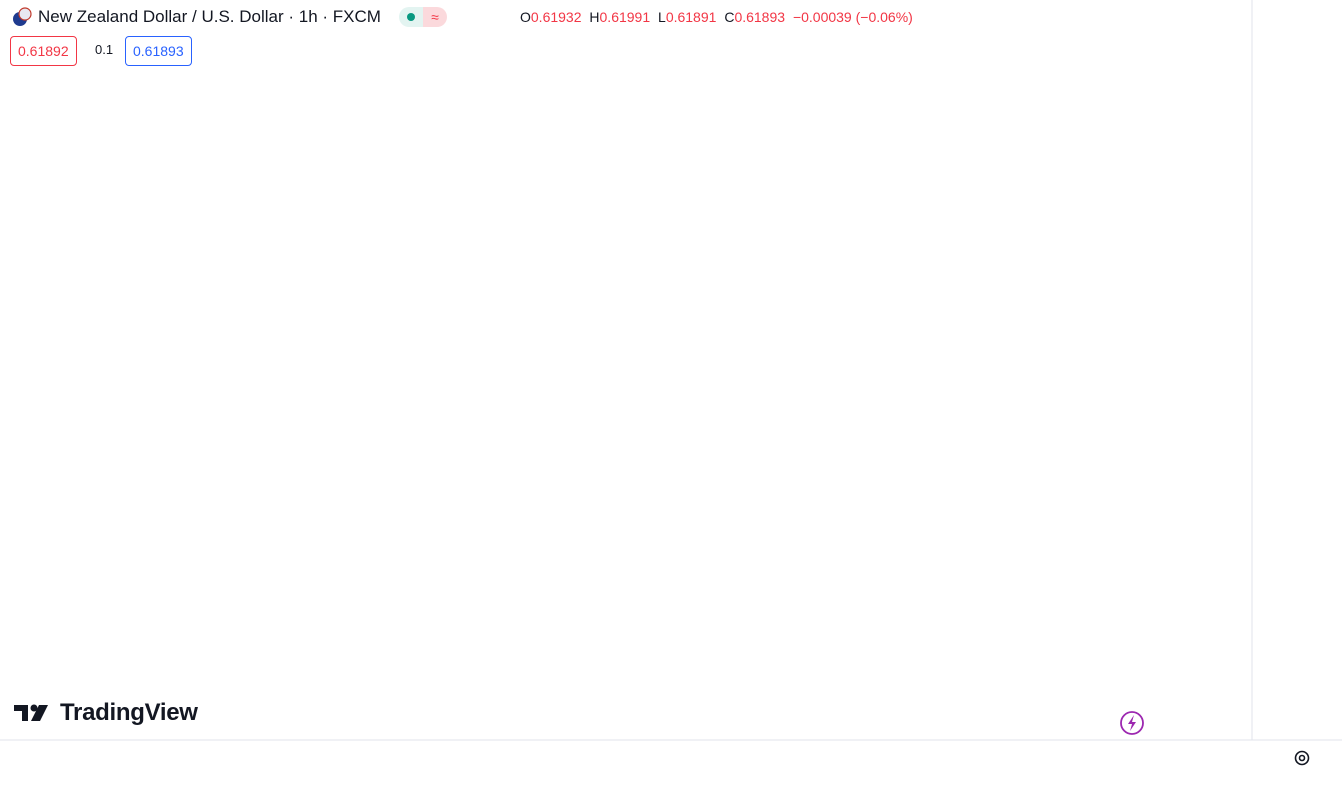 This screenshot has width=1342, height=785. Describe the element at coordinates (25, 14) in the screenshot. I see `flag-us` at that location.